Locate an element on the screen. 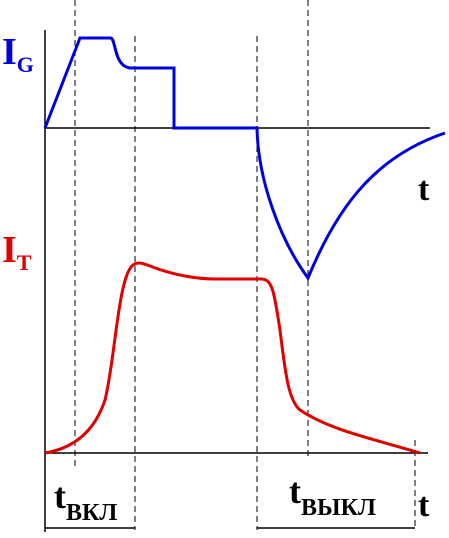 This screenshot has width=449, height=538. gate-current-label: IG is located at coordinates (18, 54).